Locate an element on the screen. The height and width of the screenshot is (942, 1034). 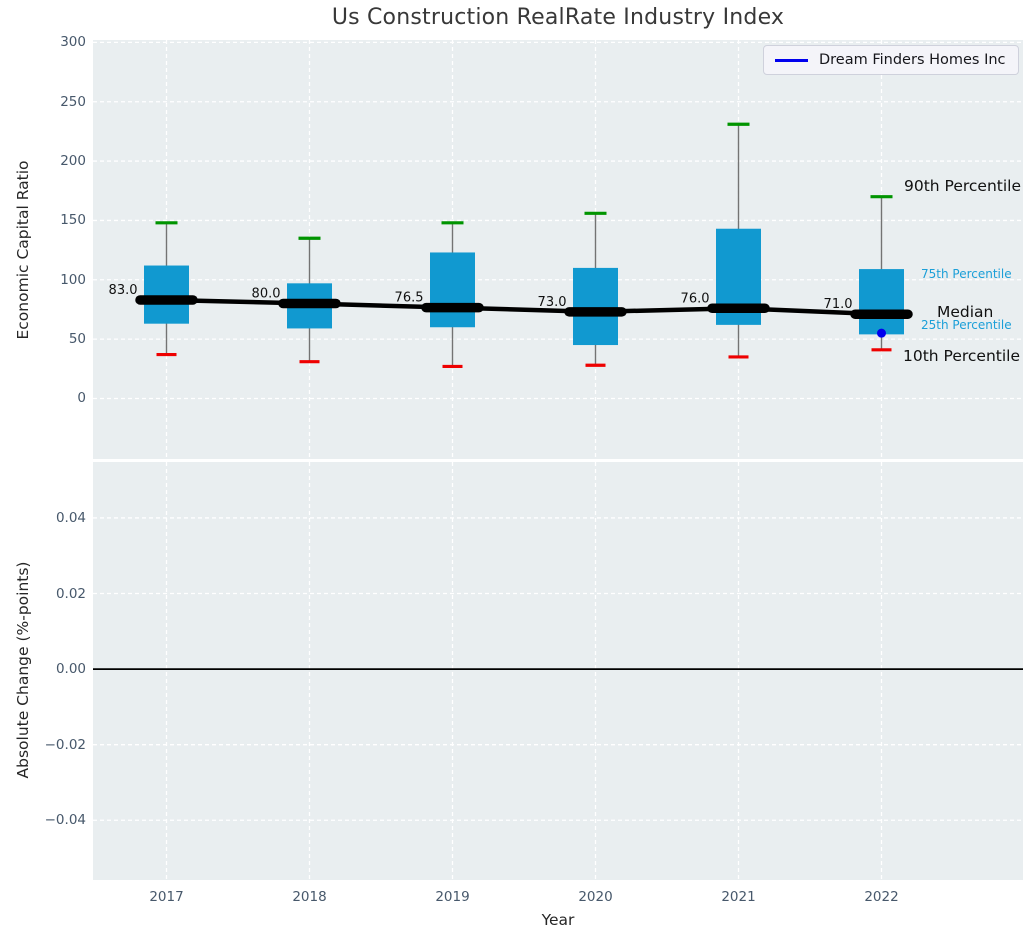
y-tick-label: 300 is located at coordinates (73, 42).